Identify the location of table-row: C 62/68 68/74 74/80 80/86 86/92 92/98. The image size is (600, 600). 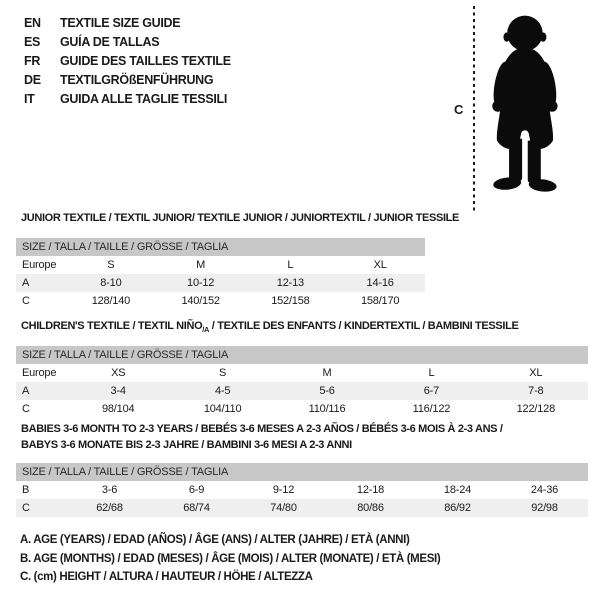
(302, 508).